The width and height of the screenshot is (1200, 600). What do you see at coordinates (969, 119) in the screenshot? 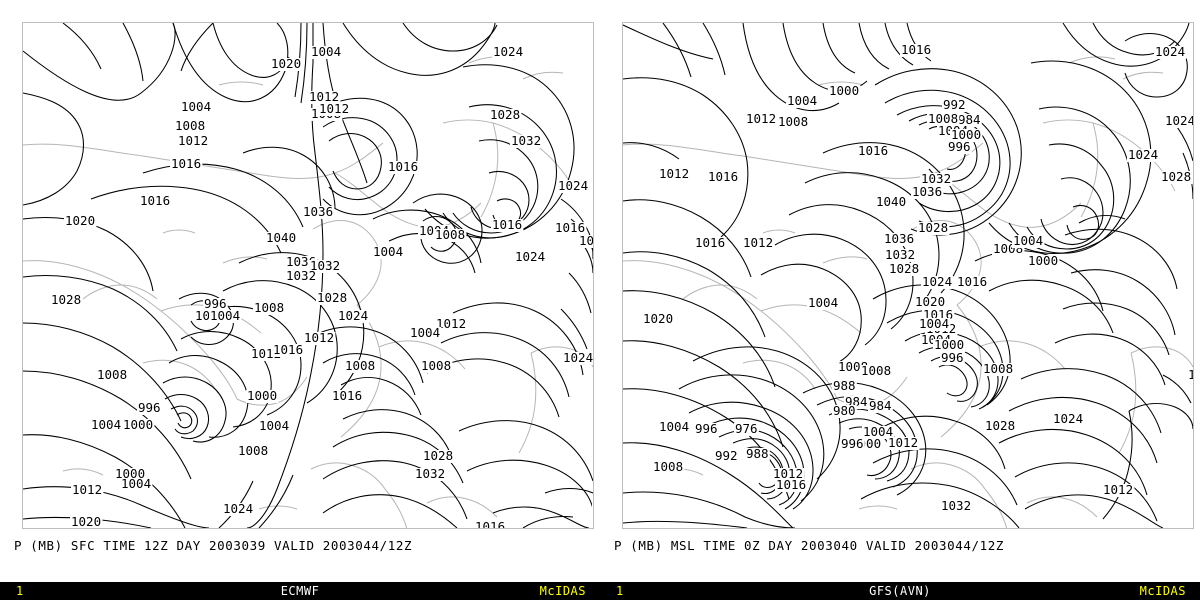
I see `isobar-label: 984` at bounding box center [969, 119].